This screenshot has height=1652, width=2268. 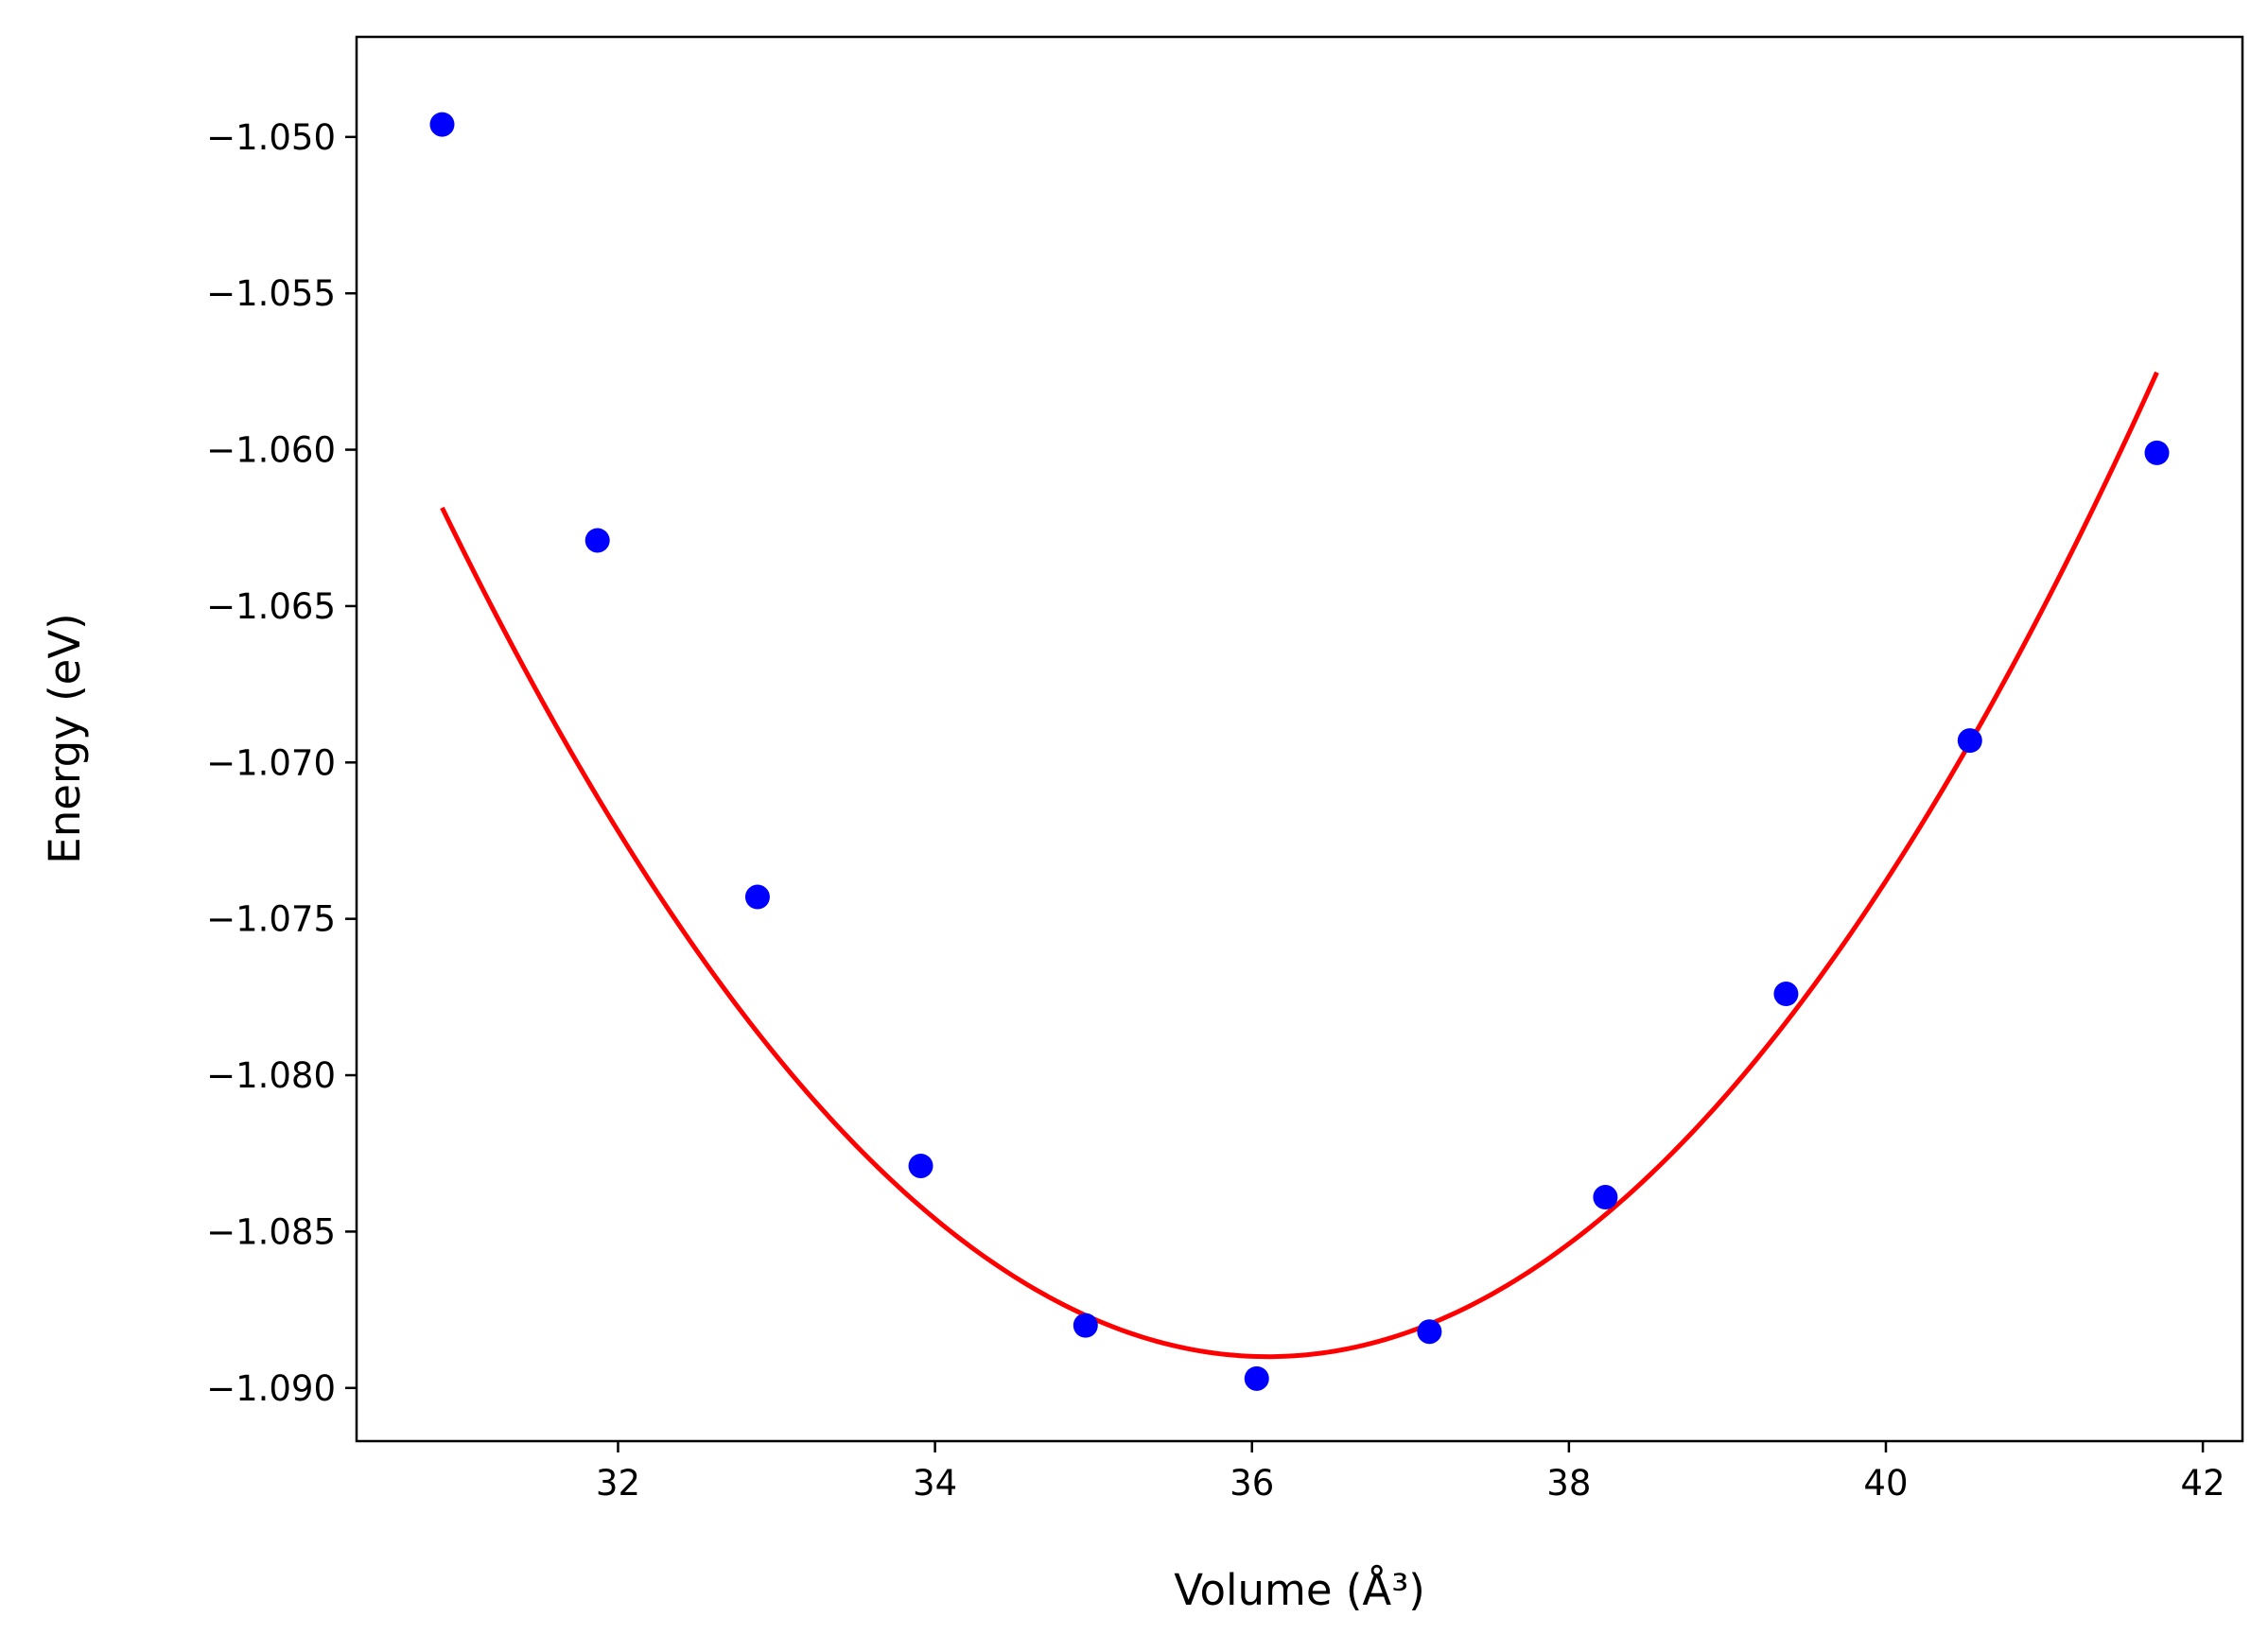 I want to click on x-tick-label: 40, so click(x=1885, y=1484).